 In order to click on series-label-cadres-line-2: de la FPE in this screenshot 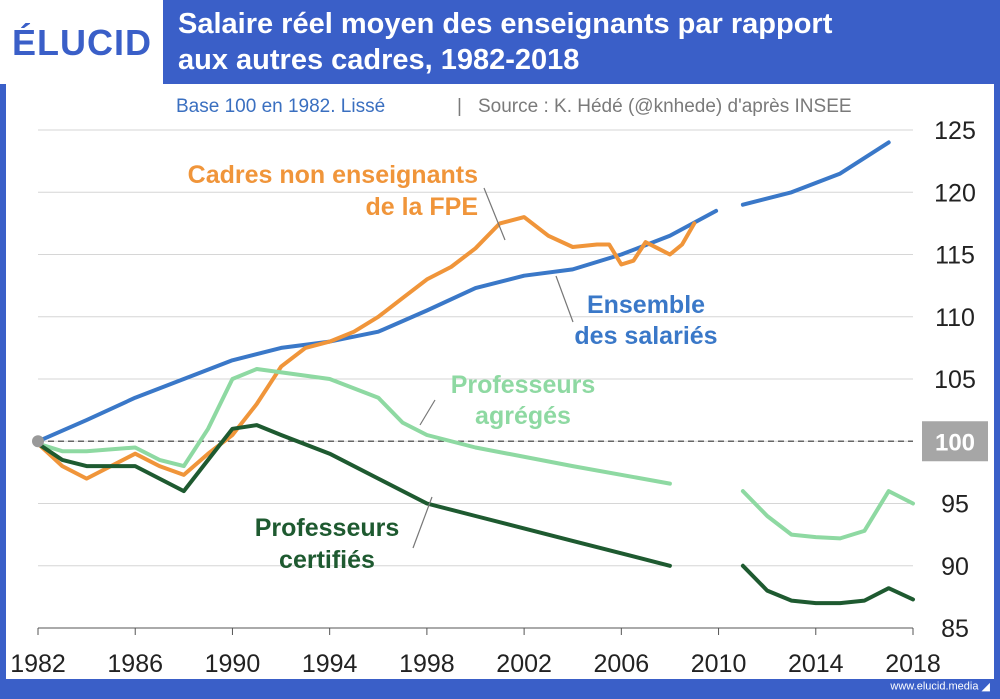, I will do `click(421, 207)`.